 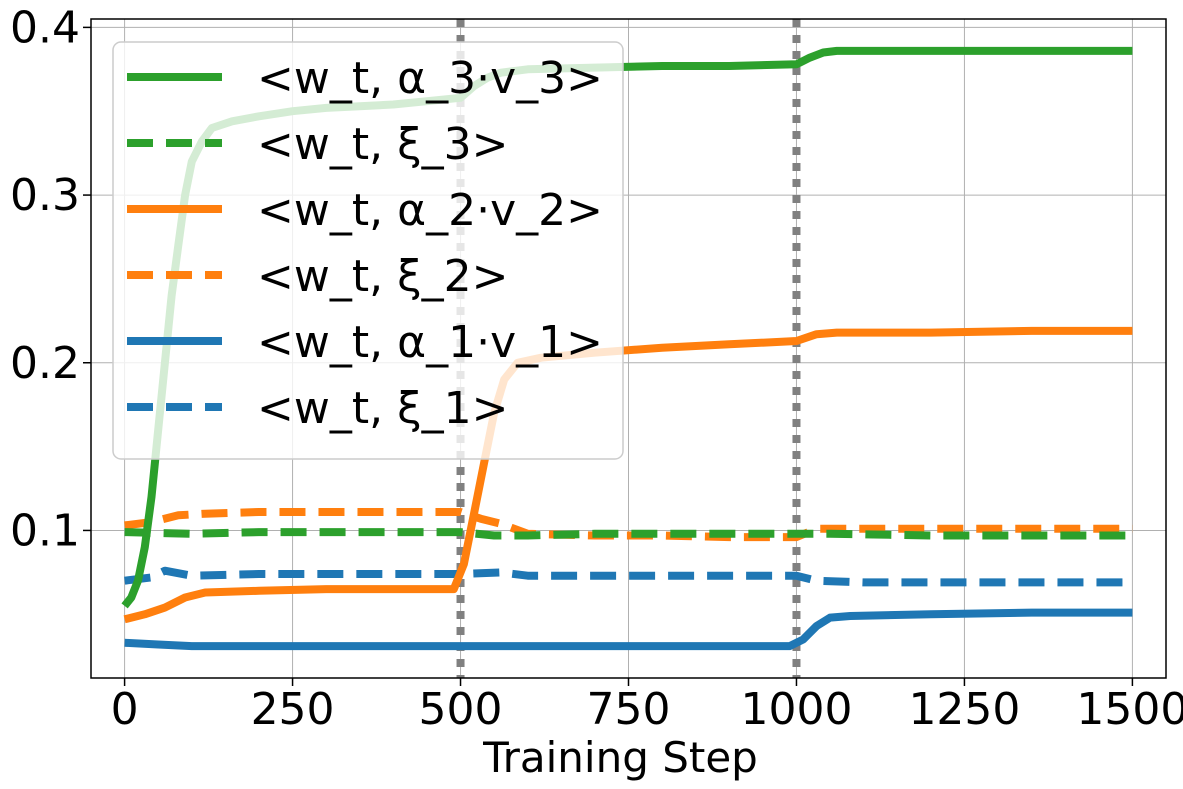 What do you see at coordinates (382, 408) in the screenshot?
I see `legend-label: <w_t, ξ_1>` at bounding box center [382, 408].